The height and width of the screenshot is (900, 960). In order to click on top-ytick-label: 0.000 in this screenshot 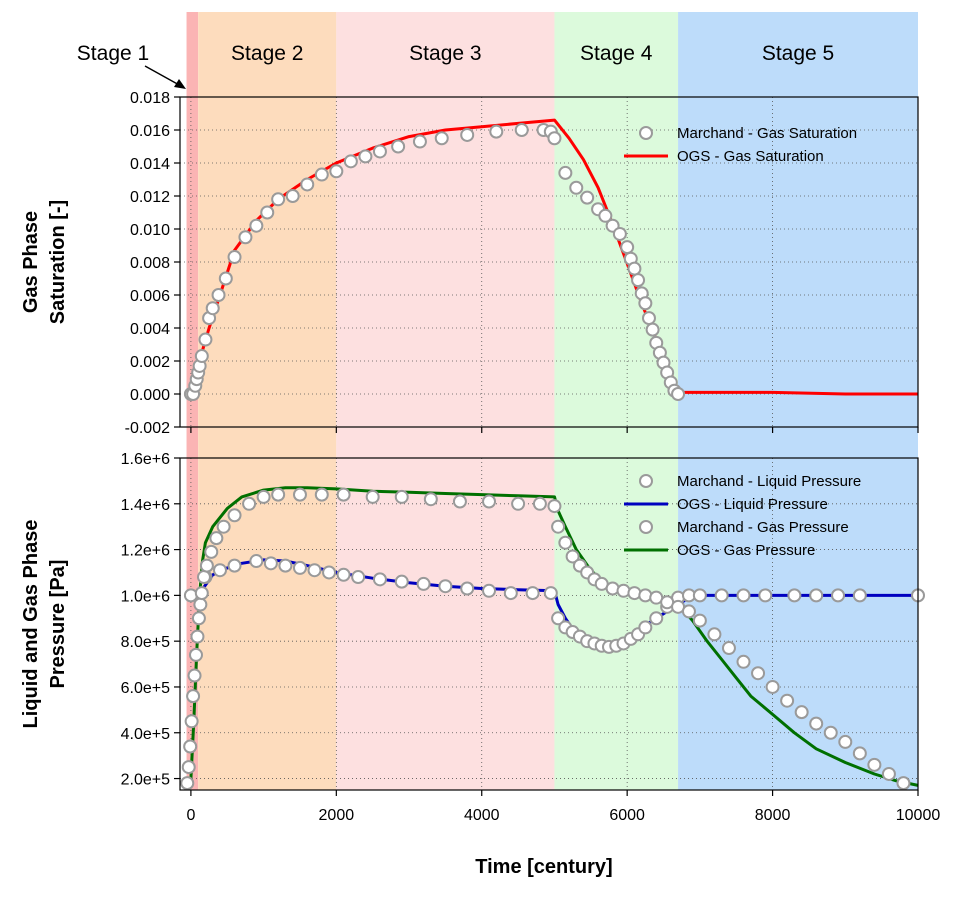, I will do `click(150, 395)`.